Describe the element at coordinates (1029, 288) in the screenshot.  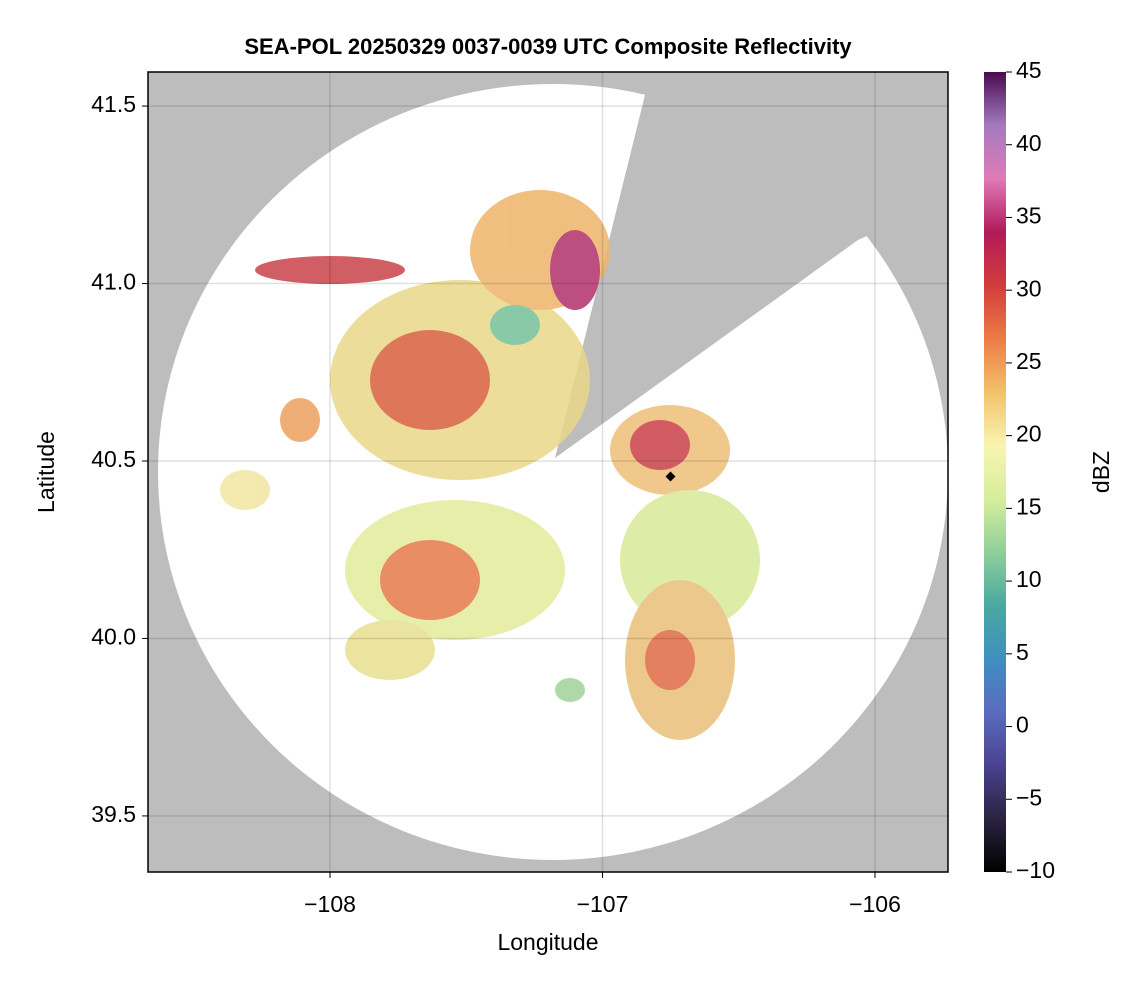
I see `colorbar-tick-label: 30` at that location.